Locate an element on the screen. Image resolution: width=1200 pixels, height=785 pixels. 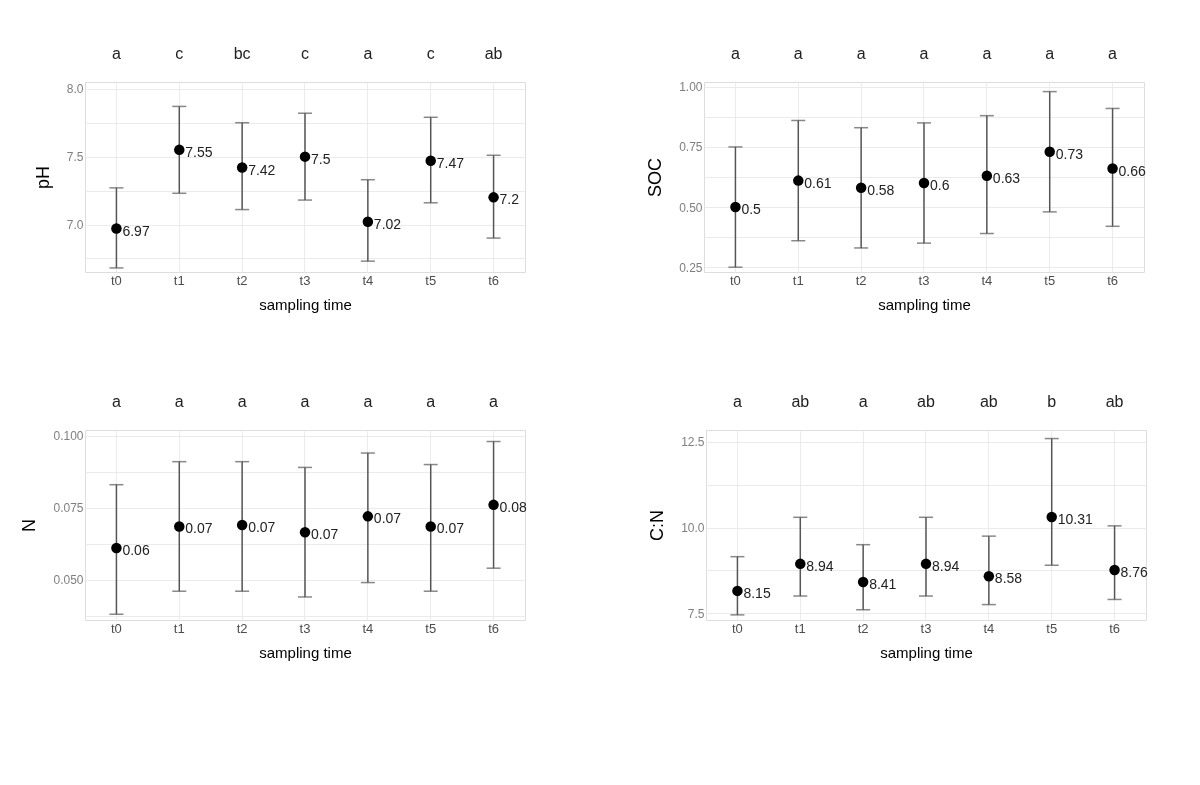
y-tick-label: 12.5 is located at coordinates (693, 442).